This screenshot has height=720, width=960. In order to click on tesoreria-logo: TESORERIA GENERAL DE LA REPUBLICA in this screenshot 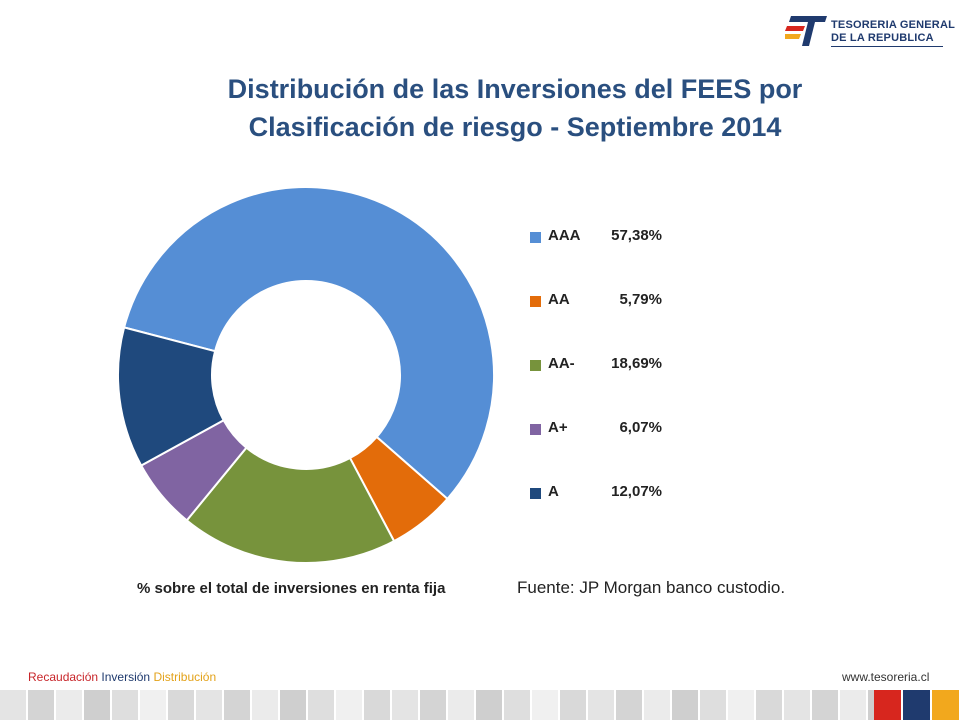, I will do `click(870, 32)`.